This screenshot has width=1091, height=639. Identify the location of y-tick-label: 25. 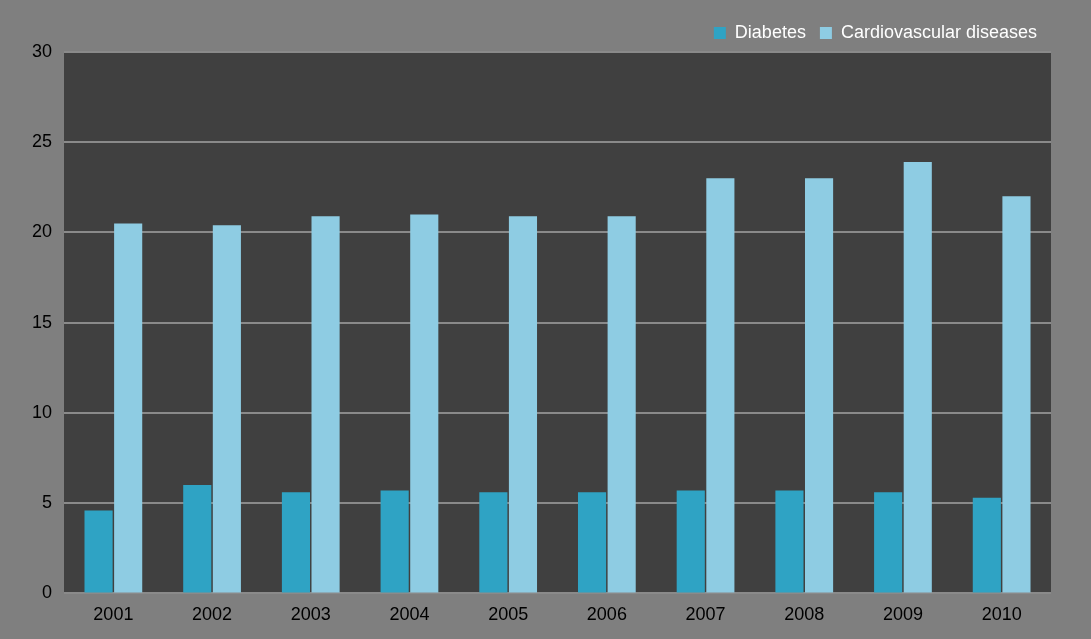
(42, 141).